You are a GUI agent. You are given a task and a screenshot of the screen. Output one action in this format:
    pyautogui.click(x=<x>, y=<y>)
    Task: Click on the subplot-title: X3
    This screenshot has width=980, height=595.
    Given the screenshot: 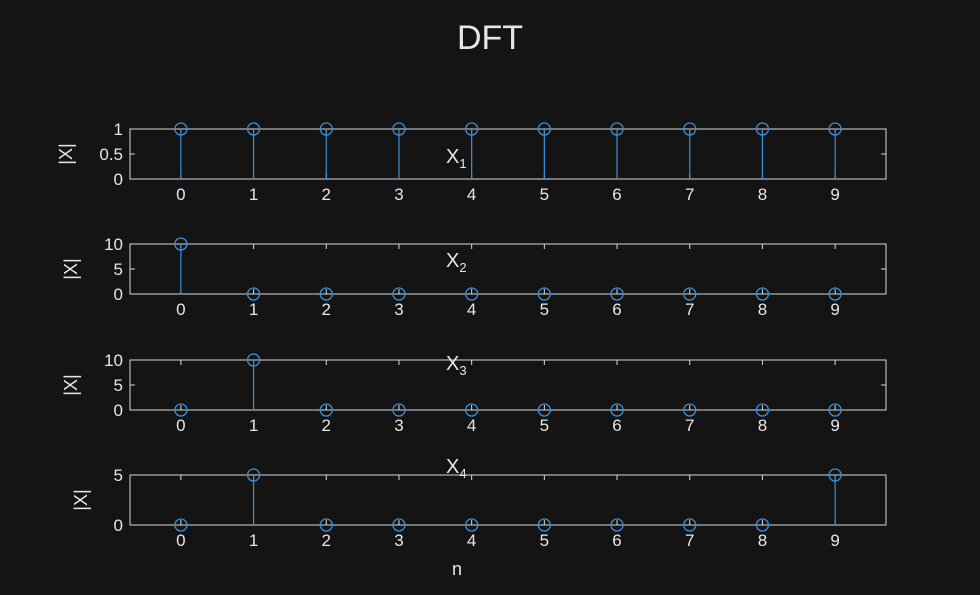 What is the action you would take?
    pyautogui.click(x=456, y=365)
    